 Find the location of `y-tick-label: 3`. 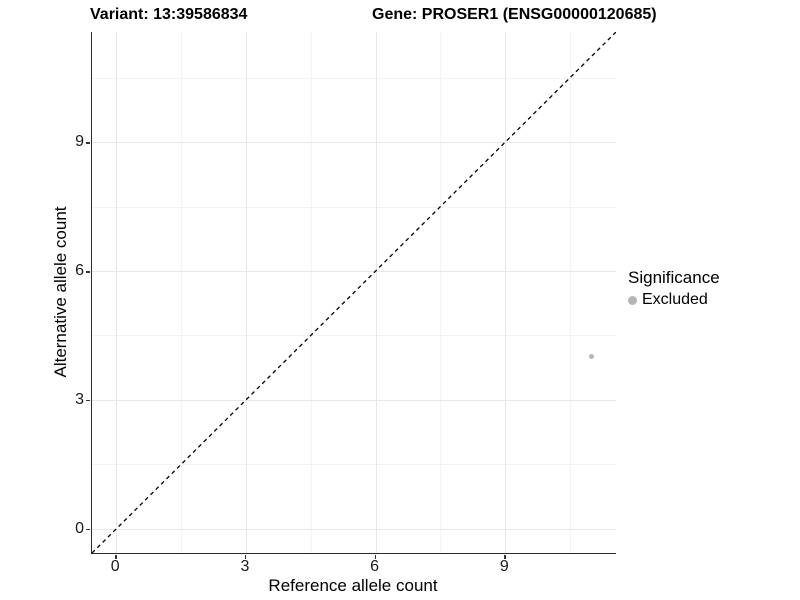

y-tick-label: 3 is located at coordinates (79, 399).